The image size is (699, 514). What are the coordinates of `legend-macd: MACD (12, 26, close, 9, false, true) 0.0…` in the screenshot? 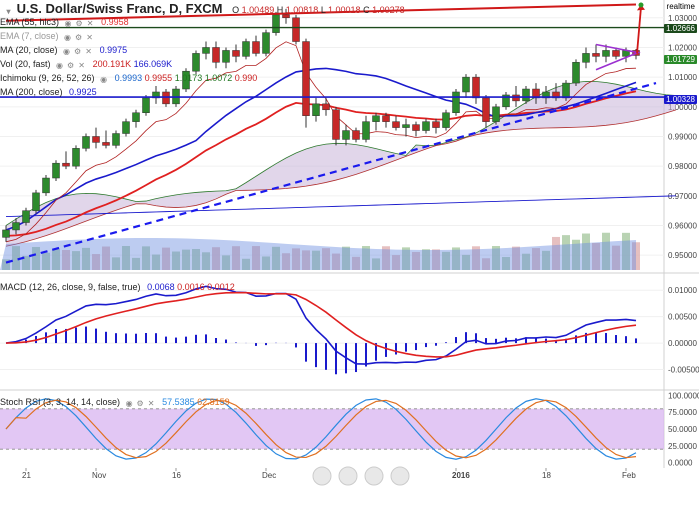 It's located at (117, 287).